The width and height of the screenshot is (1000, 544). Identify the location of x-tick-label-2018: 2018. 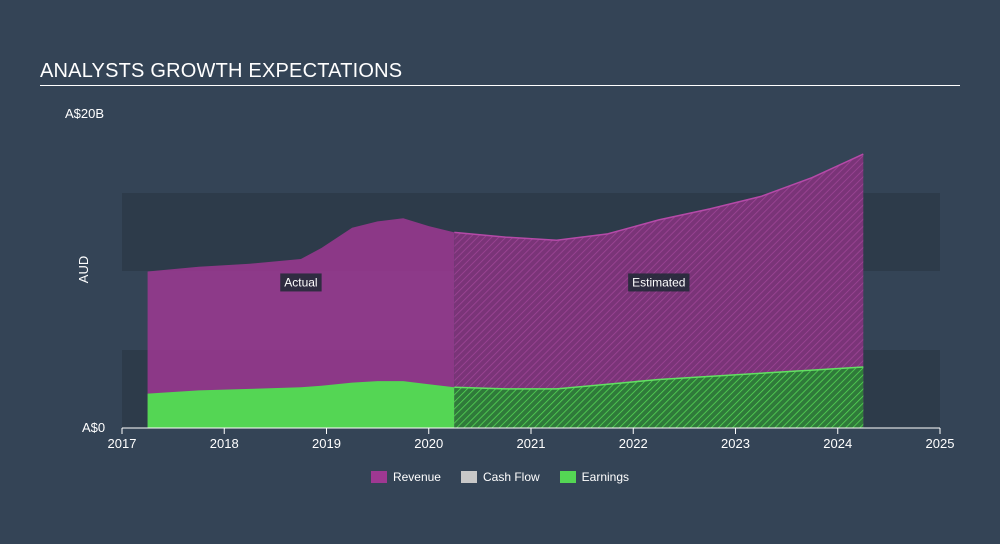
(224, 443).